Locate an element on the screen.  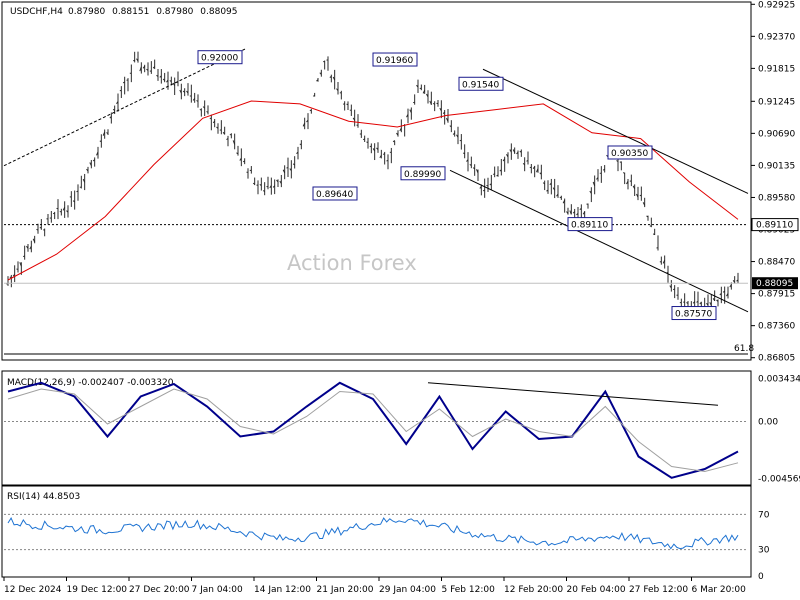
annotation-label: 0.91960 is located at coordinates (394, 61).